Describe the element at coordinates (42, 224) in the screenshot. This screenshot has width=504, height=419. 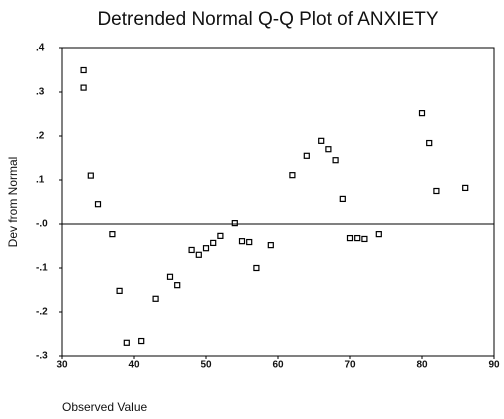
I see `y-tick-label: -.0` at that location.